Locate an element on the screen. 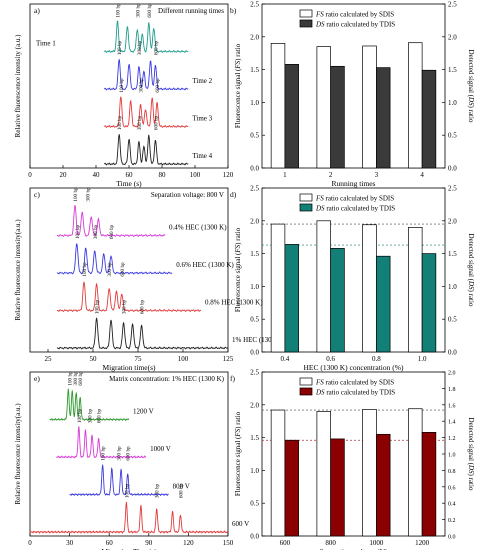 This screenshot has width=491, height=550. y-tick-label-right: 1.8 is located at coordinates (452, 390).